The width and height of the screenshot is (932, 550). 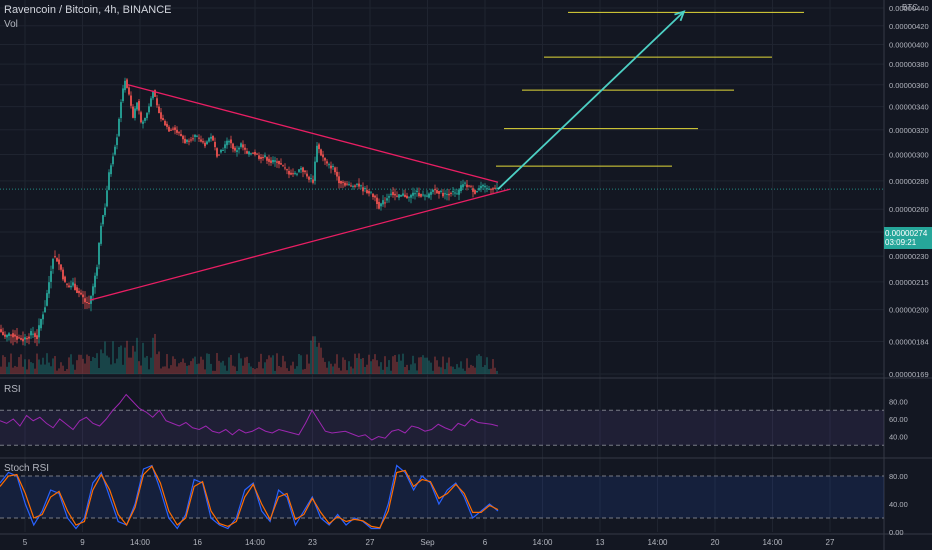 What do you see at coordinates (313, 133) in the screenshot?
I see `triangle-upper-line` at bounding box center [313, 133].